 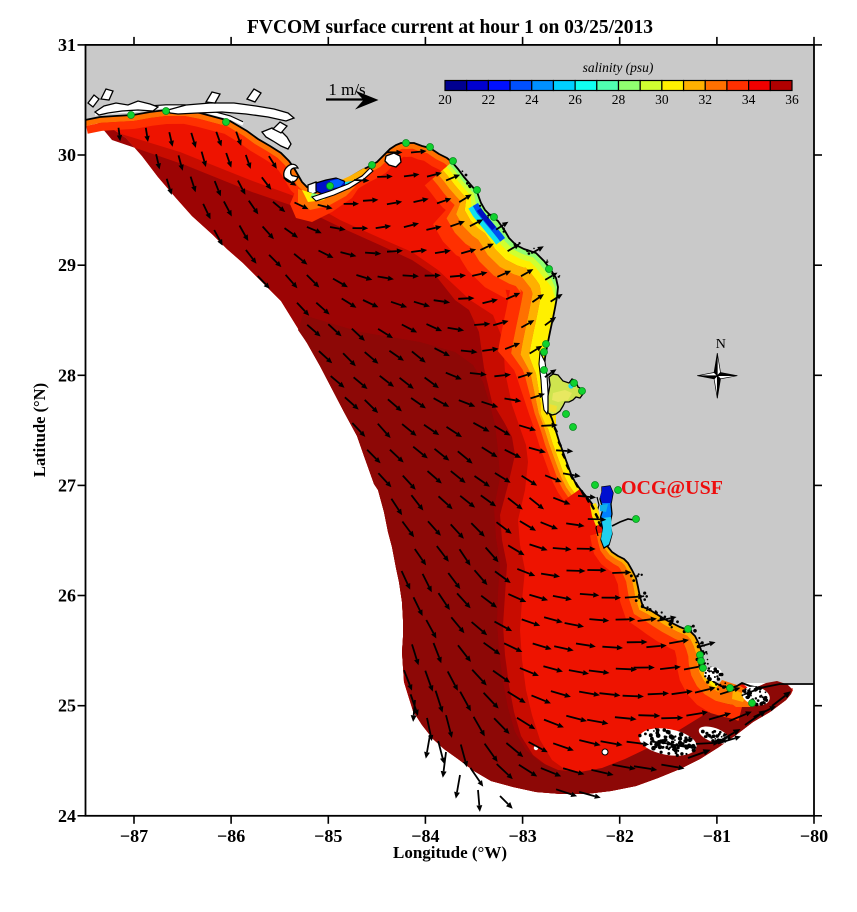 I want to click on svg-text: −81, so click(x=717, y=836).